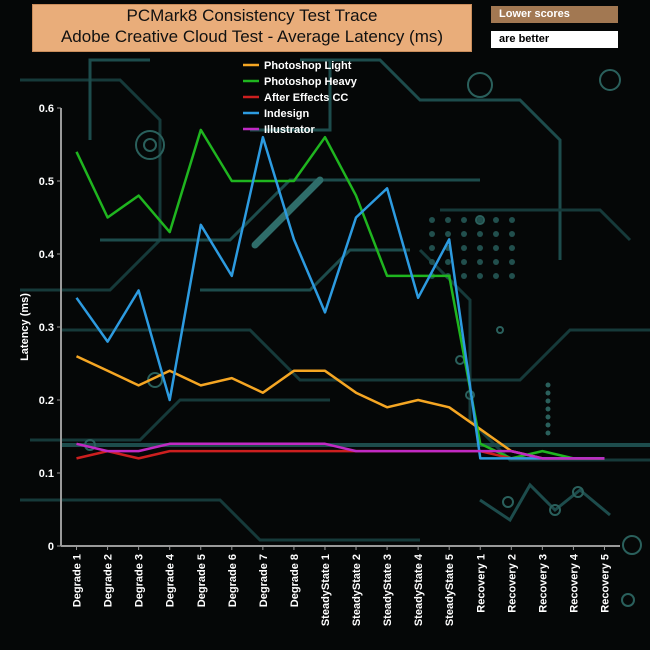 The image size is (650, 650). Describe the element at coordinates (295, 580) in the screenshot. I see `x-tick-label: Degrade 8` at that location.